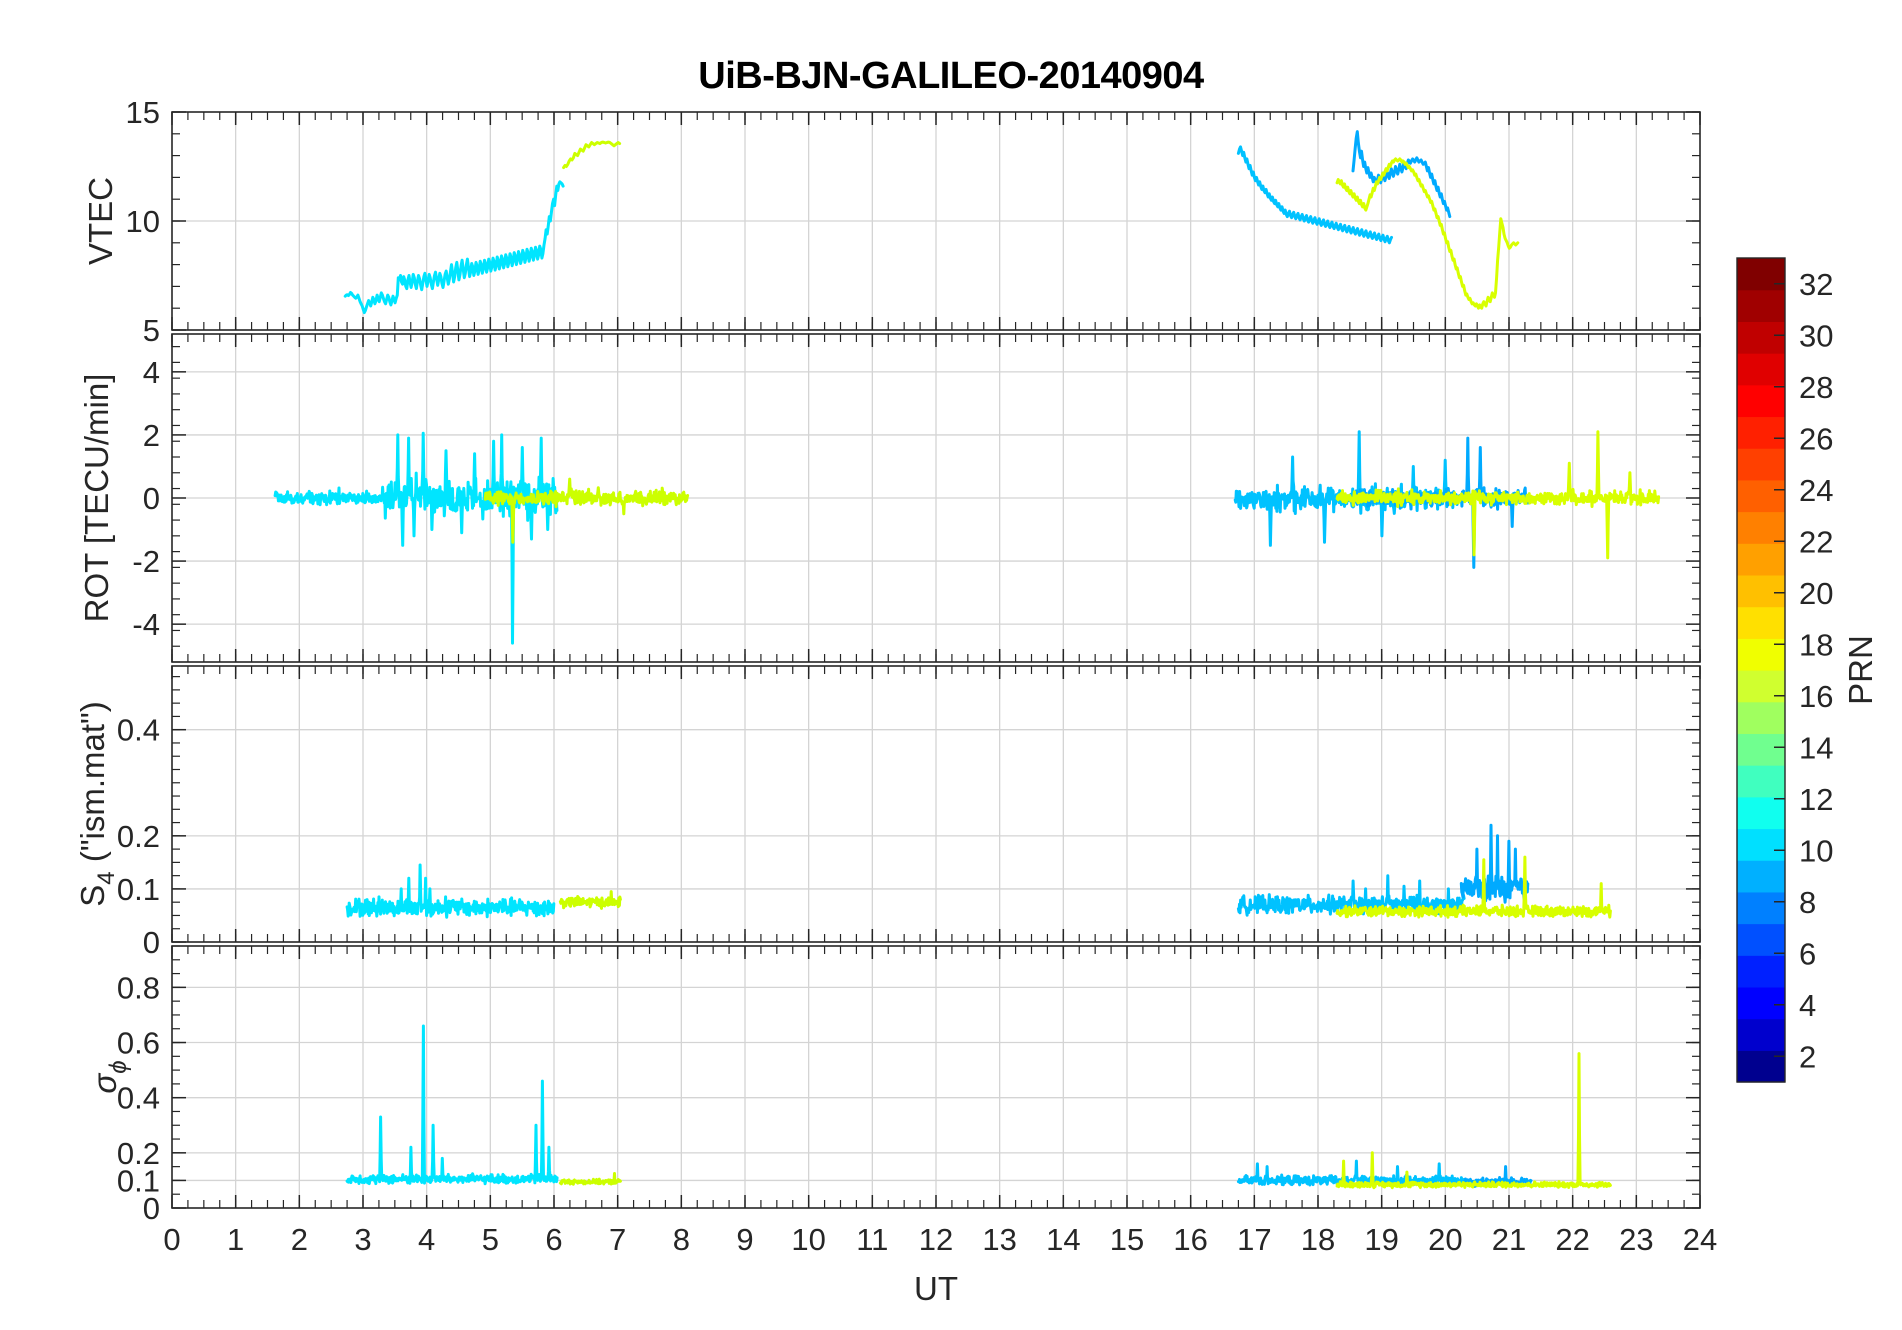 Image resolution: width=1902 pixels, height=1330 pixels. Describe the element at coordinates (936, 1288) in the screenshot. I see `axis-label-ut: UT` at that location.